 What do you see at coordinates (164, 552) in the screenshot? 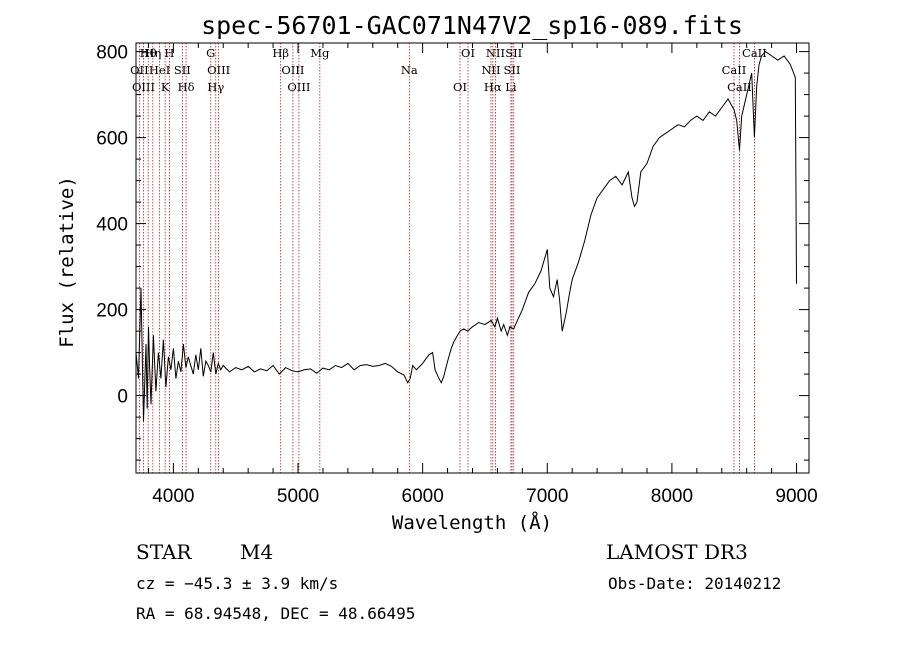
I see `object-class: STAR` at bounding box center [164, 552].